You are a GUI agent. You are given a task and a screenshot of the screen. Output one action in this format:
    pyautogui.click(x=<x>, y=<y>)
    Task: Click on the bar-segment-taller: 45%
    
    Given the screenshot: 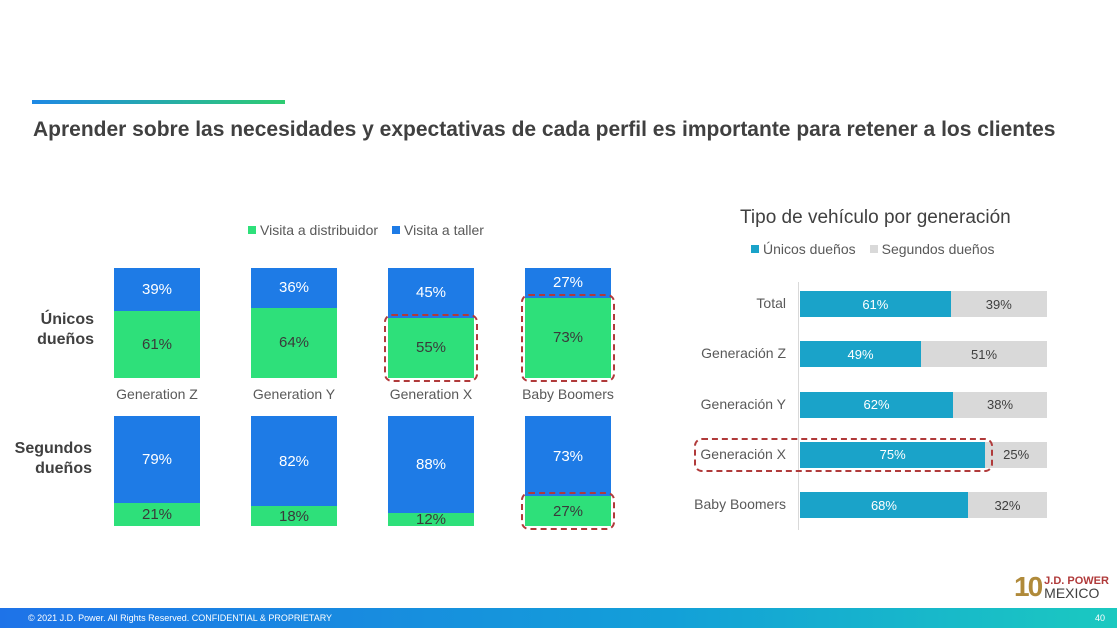 What is the action you would take?
    pyautogui.click(x=431, y=293)
    